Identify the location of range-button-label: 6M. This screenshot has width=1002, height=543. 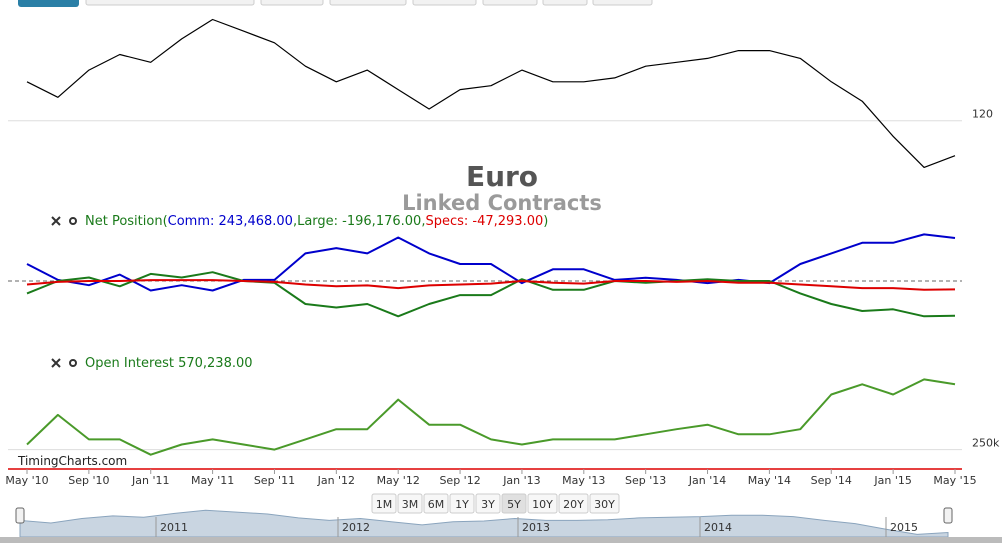
(436, 504).